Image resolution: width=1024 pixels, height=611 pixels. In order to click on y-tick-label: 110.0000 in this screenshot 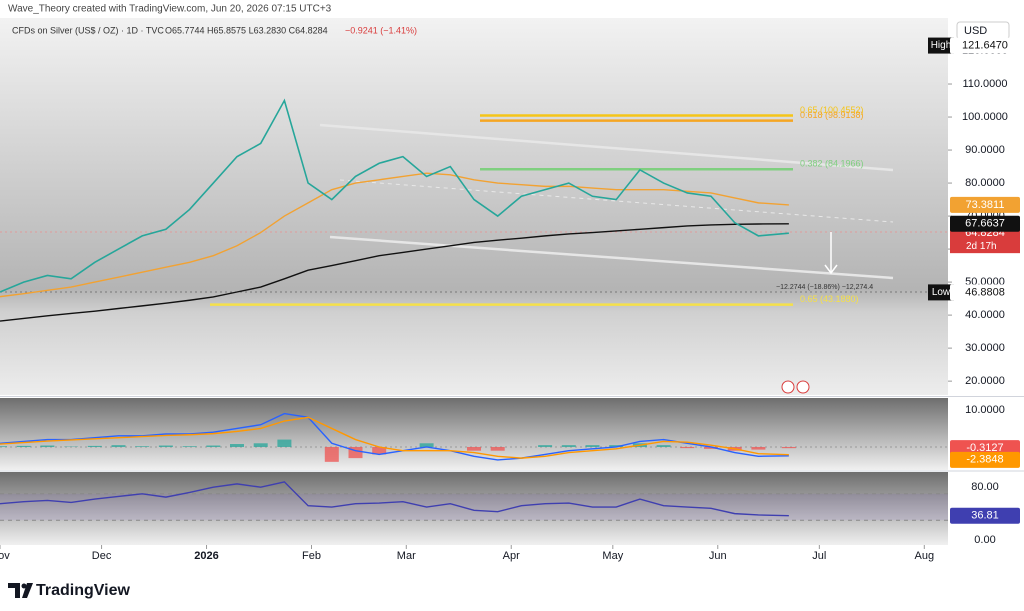, I will do `click(984, 84)`.